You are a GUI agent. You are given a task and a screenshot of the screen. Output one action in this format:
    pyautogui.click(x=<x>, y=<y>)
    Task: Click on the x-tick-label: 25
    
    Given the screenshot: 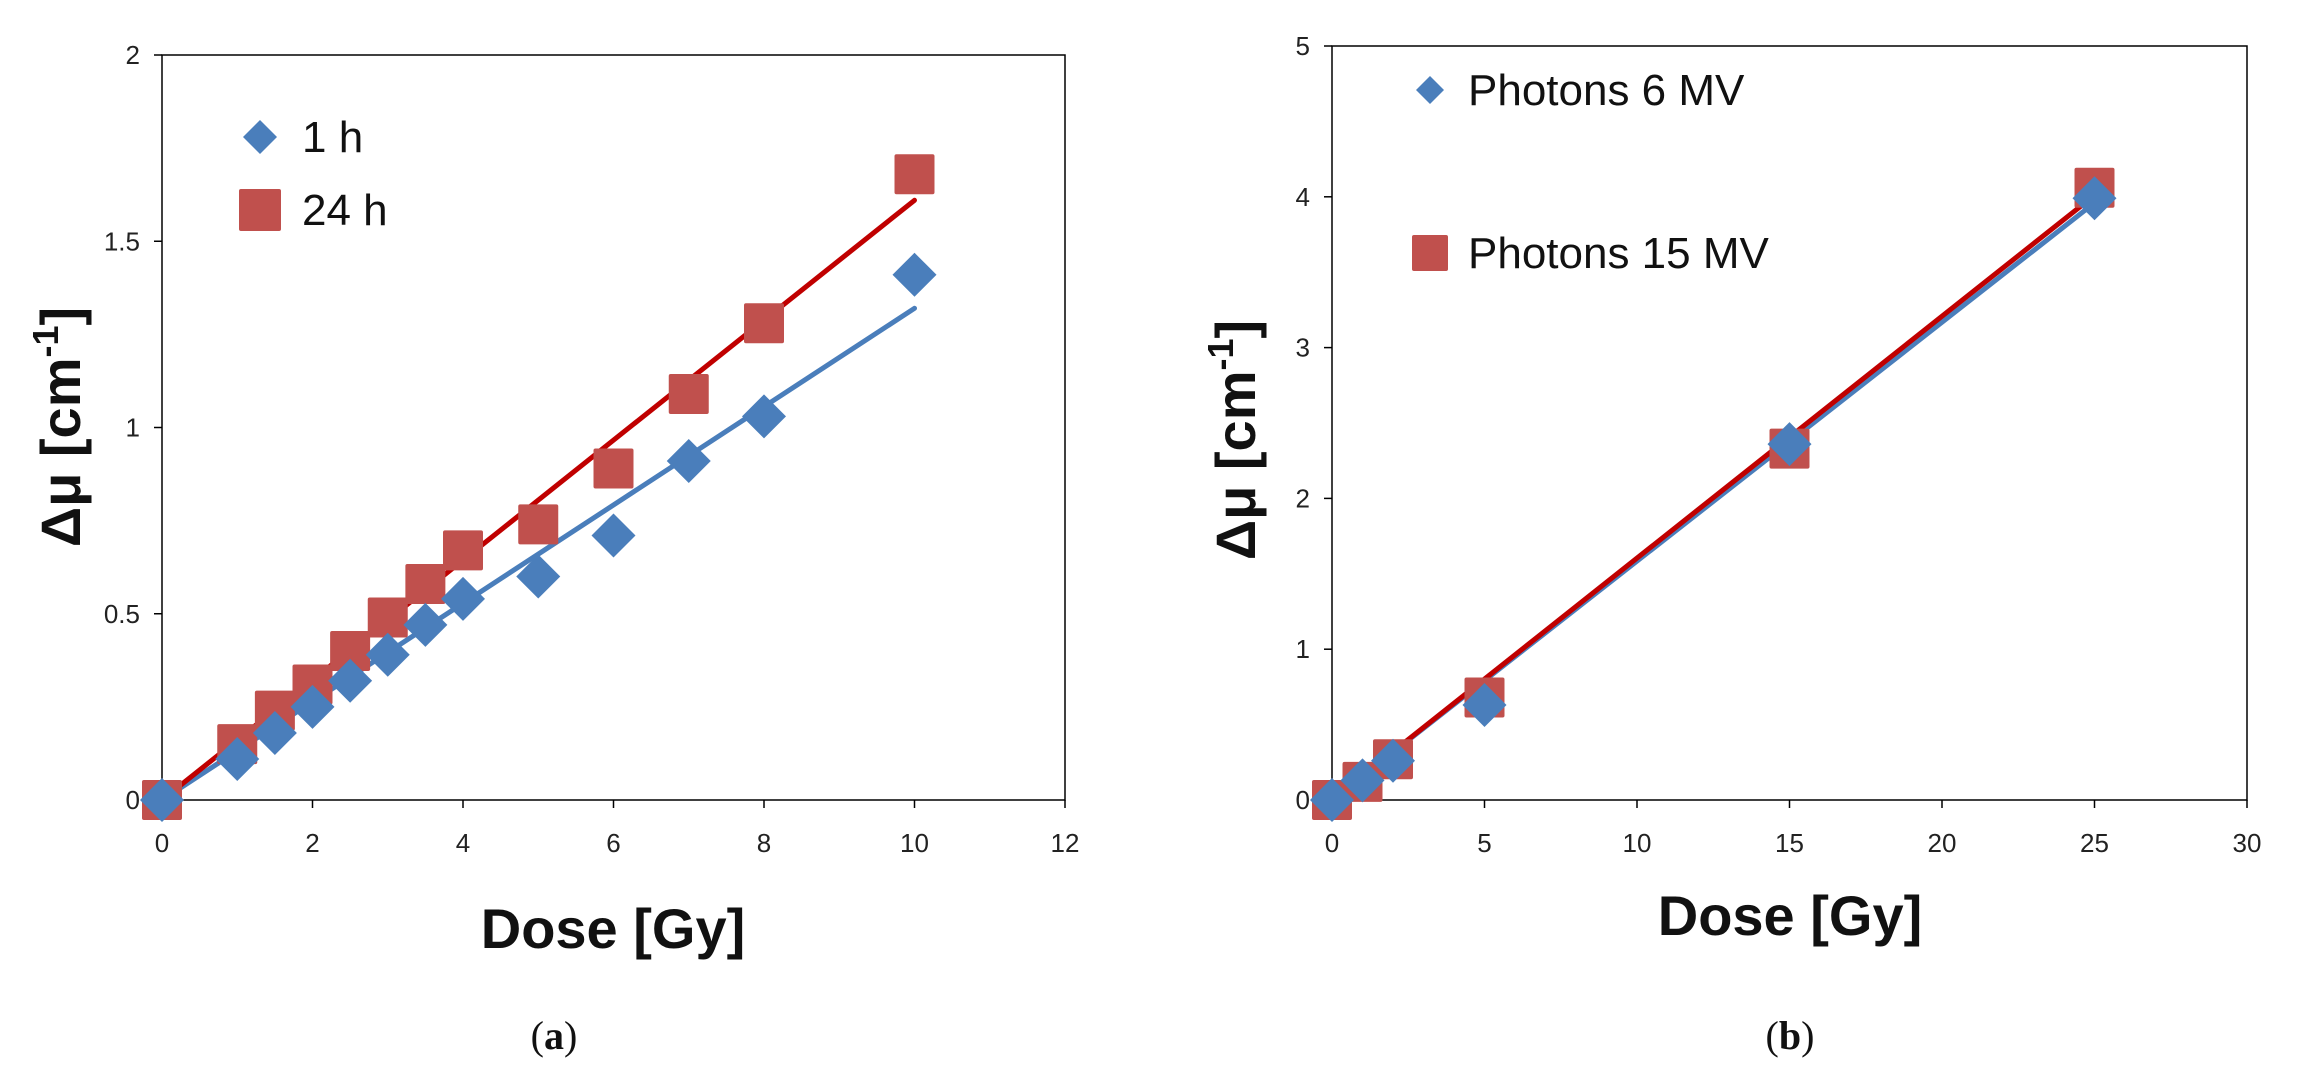 What is the action you would take?
    pyautogui.click(x=2094, y=843)
    